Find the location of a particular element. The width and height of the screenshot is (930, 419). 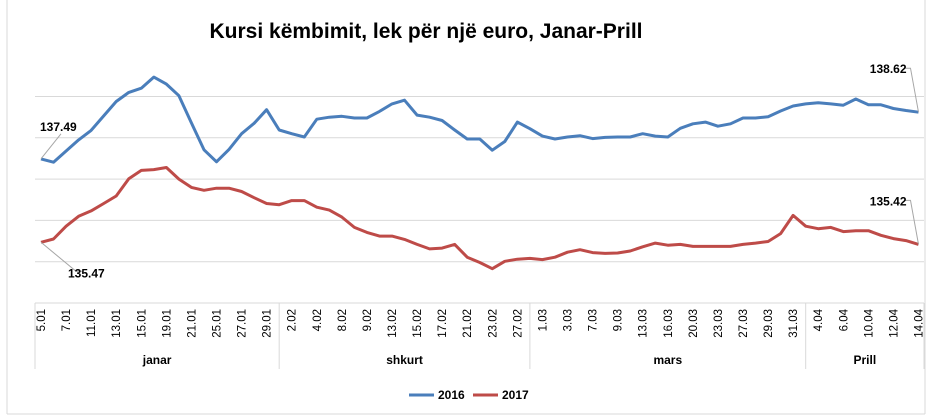

x-tick-label: 13.01 is located at coordinates (117, 323).